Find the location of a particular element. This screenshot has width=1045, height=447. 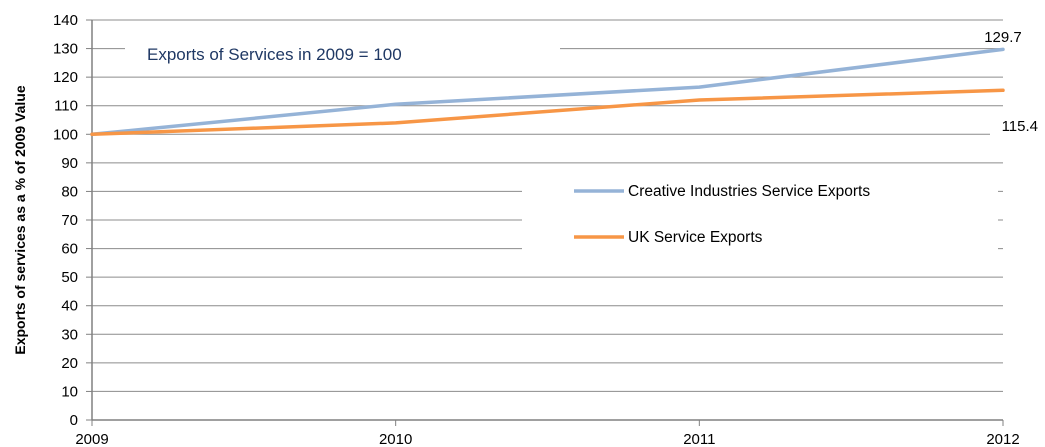

legend-label-2: UK Service Exports is located at coordinates (695, 237).